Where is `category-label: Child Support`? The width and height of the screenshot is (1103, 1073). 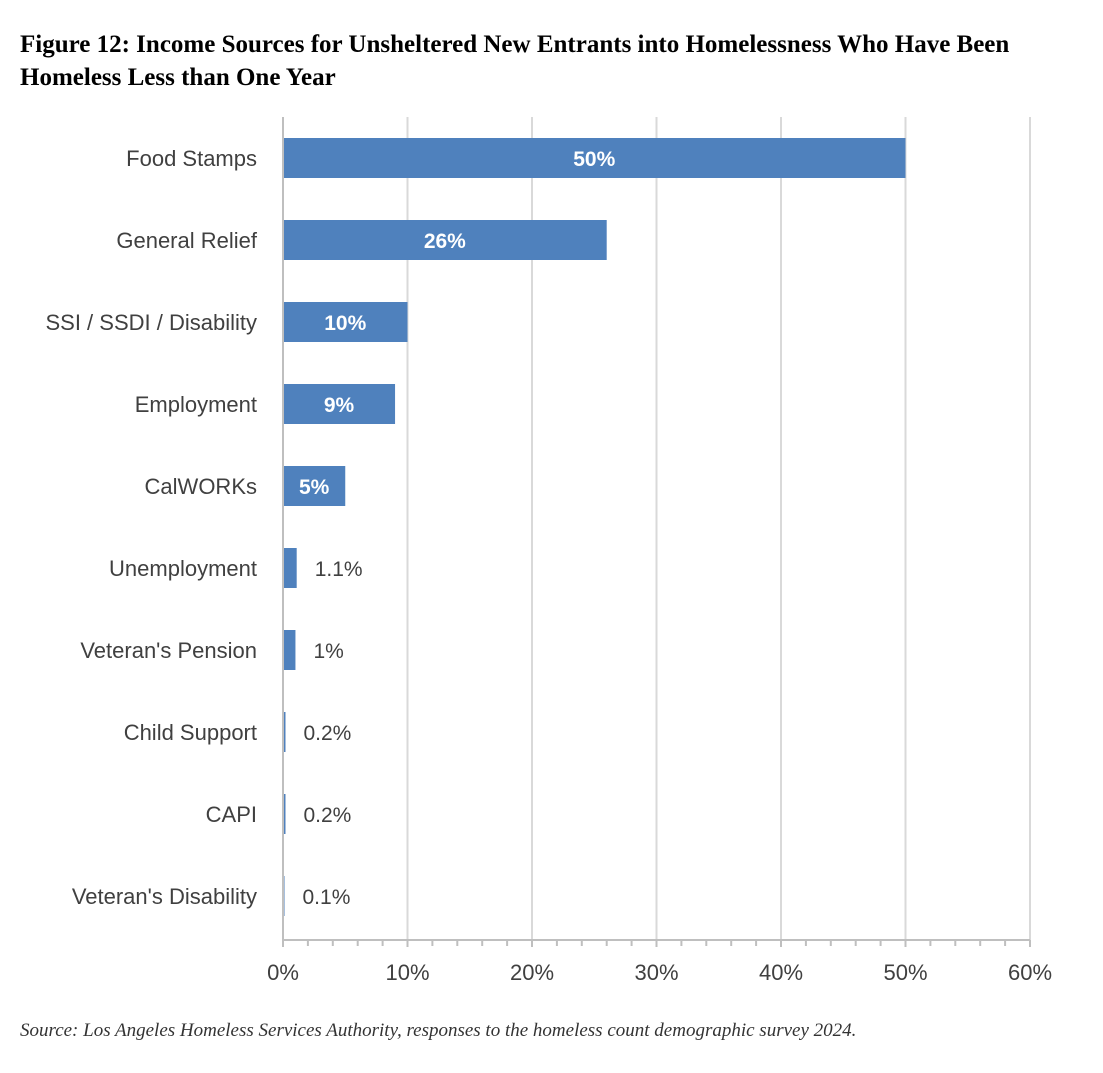 category-label: Child Support is located at coordinates (190, 732).